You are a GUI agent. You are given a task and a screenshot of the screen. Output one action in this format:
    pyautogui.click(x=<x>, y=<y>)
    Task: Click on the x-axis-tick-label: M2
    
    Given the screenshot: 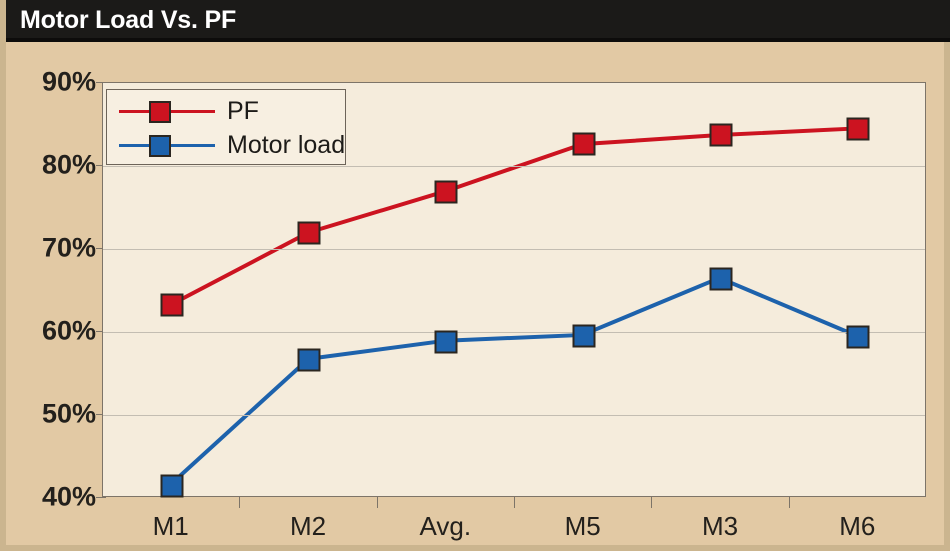 What is the action you would take?
    pyautogui.click(x=308, y=526)
    